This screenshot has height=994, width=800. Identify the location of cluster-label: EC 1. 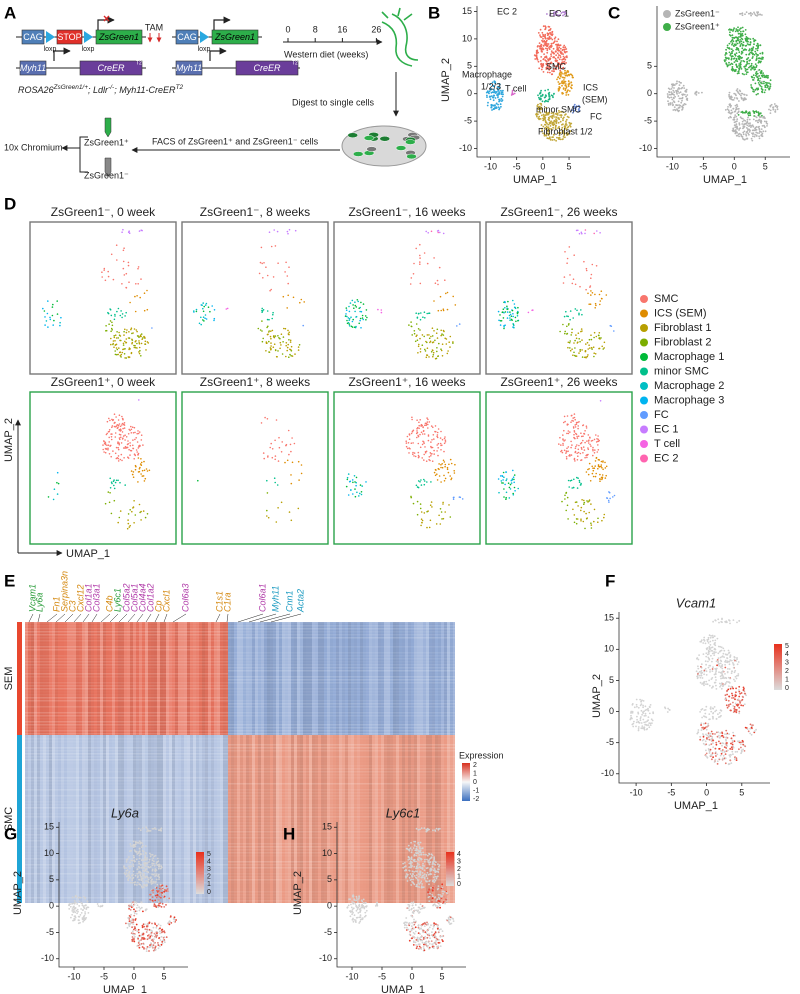
(559, 13).